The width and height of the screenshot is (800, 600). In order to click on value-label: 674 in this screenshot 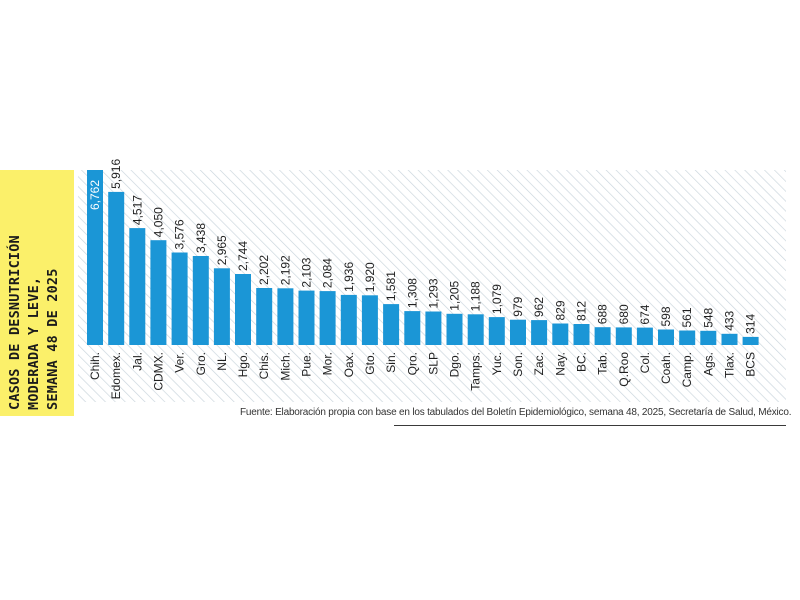, I will do `click(645, 314)`.